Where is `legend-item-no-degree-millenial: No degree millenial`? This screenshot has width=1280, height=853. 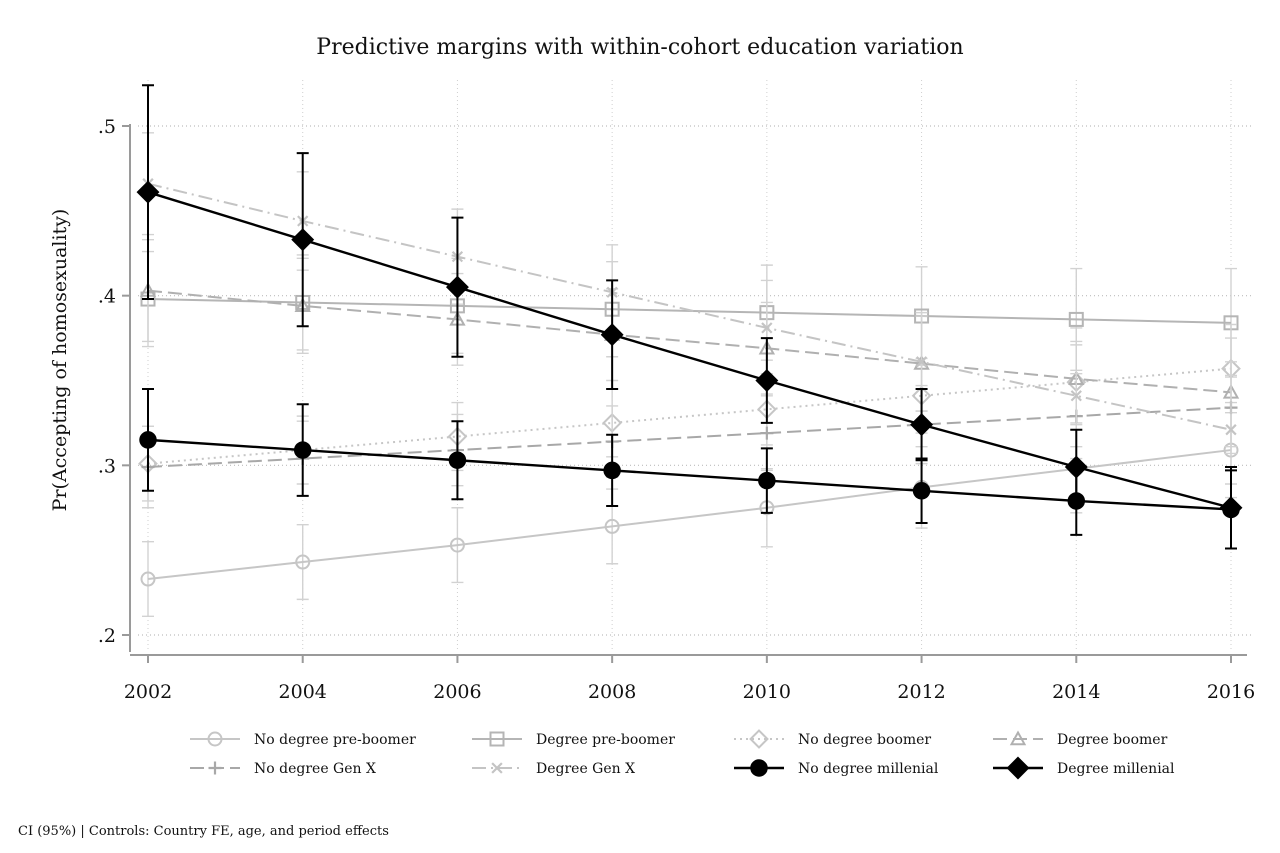
legend-item-no-degree-millenial: No degree millenial is located at coordinates (836, 768).